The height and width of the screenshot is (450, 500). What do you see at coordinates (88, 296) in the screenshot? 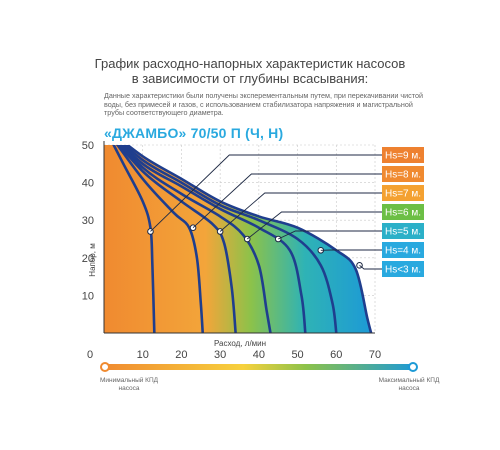
I see `y-tick-label: 10` at bounding box center [88, 296].